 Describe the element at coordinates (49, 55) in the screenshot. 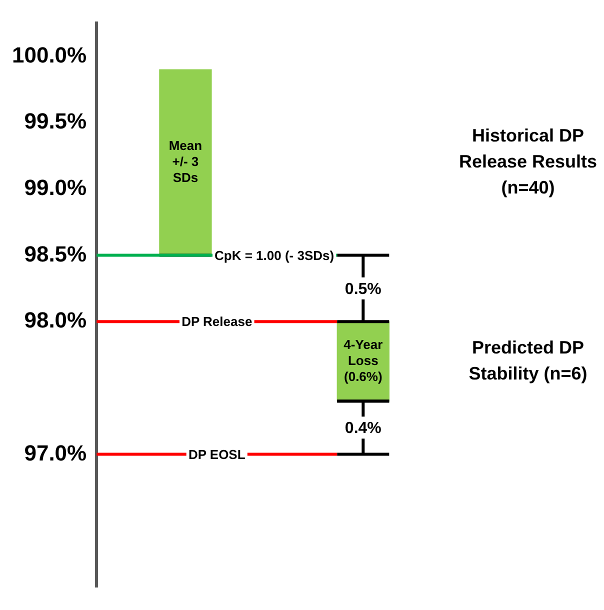

I see `y-tick-label: 100.0%` at that location.